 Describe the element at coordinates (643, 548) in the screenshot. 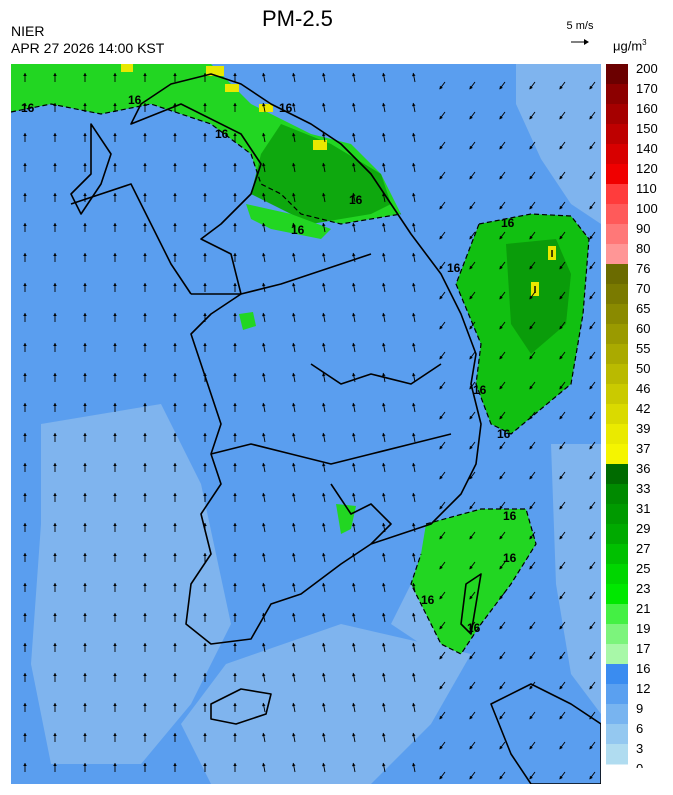

I see `legend-label: 27` at that location.